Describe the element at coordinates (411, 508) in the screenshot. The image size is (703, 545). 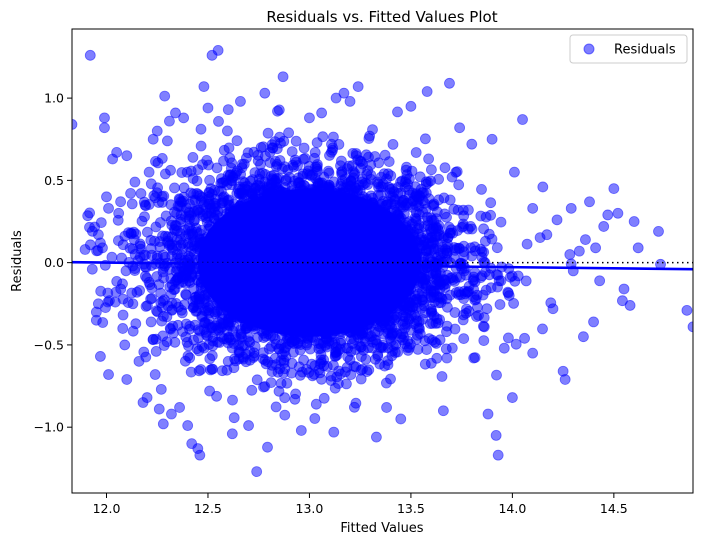
I see `x-tick-label: 13.5` at that location.